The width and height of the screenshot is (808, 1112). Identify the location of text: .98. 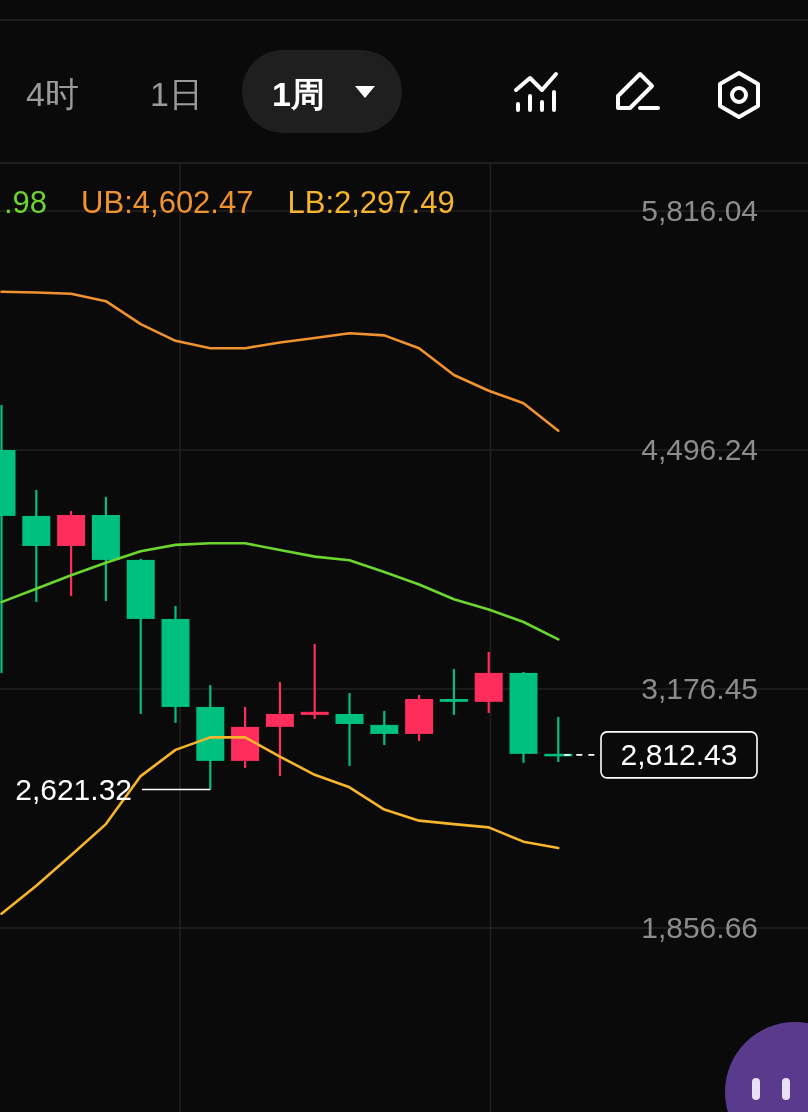
(26, 202).